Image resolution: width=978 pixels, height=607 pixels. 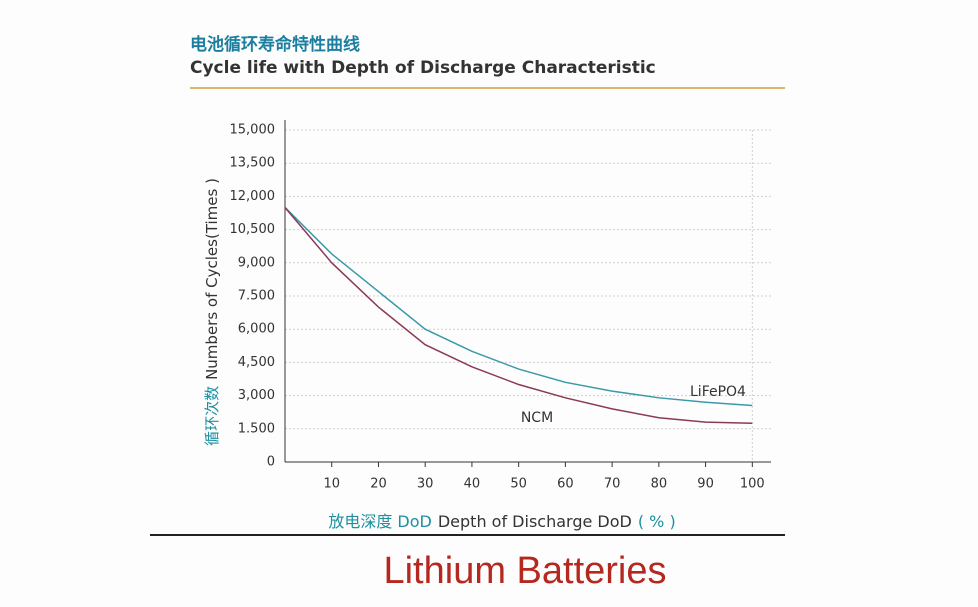 I want to click on y-axis-label-cn: 循环次数, so click(x=212, y=416).